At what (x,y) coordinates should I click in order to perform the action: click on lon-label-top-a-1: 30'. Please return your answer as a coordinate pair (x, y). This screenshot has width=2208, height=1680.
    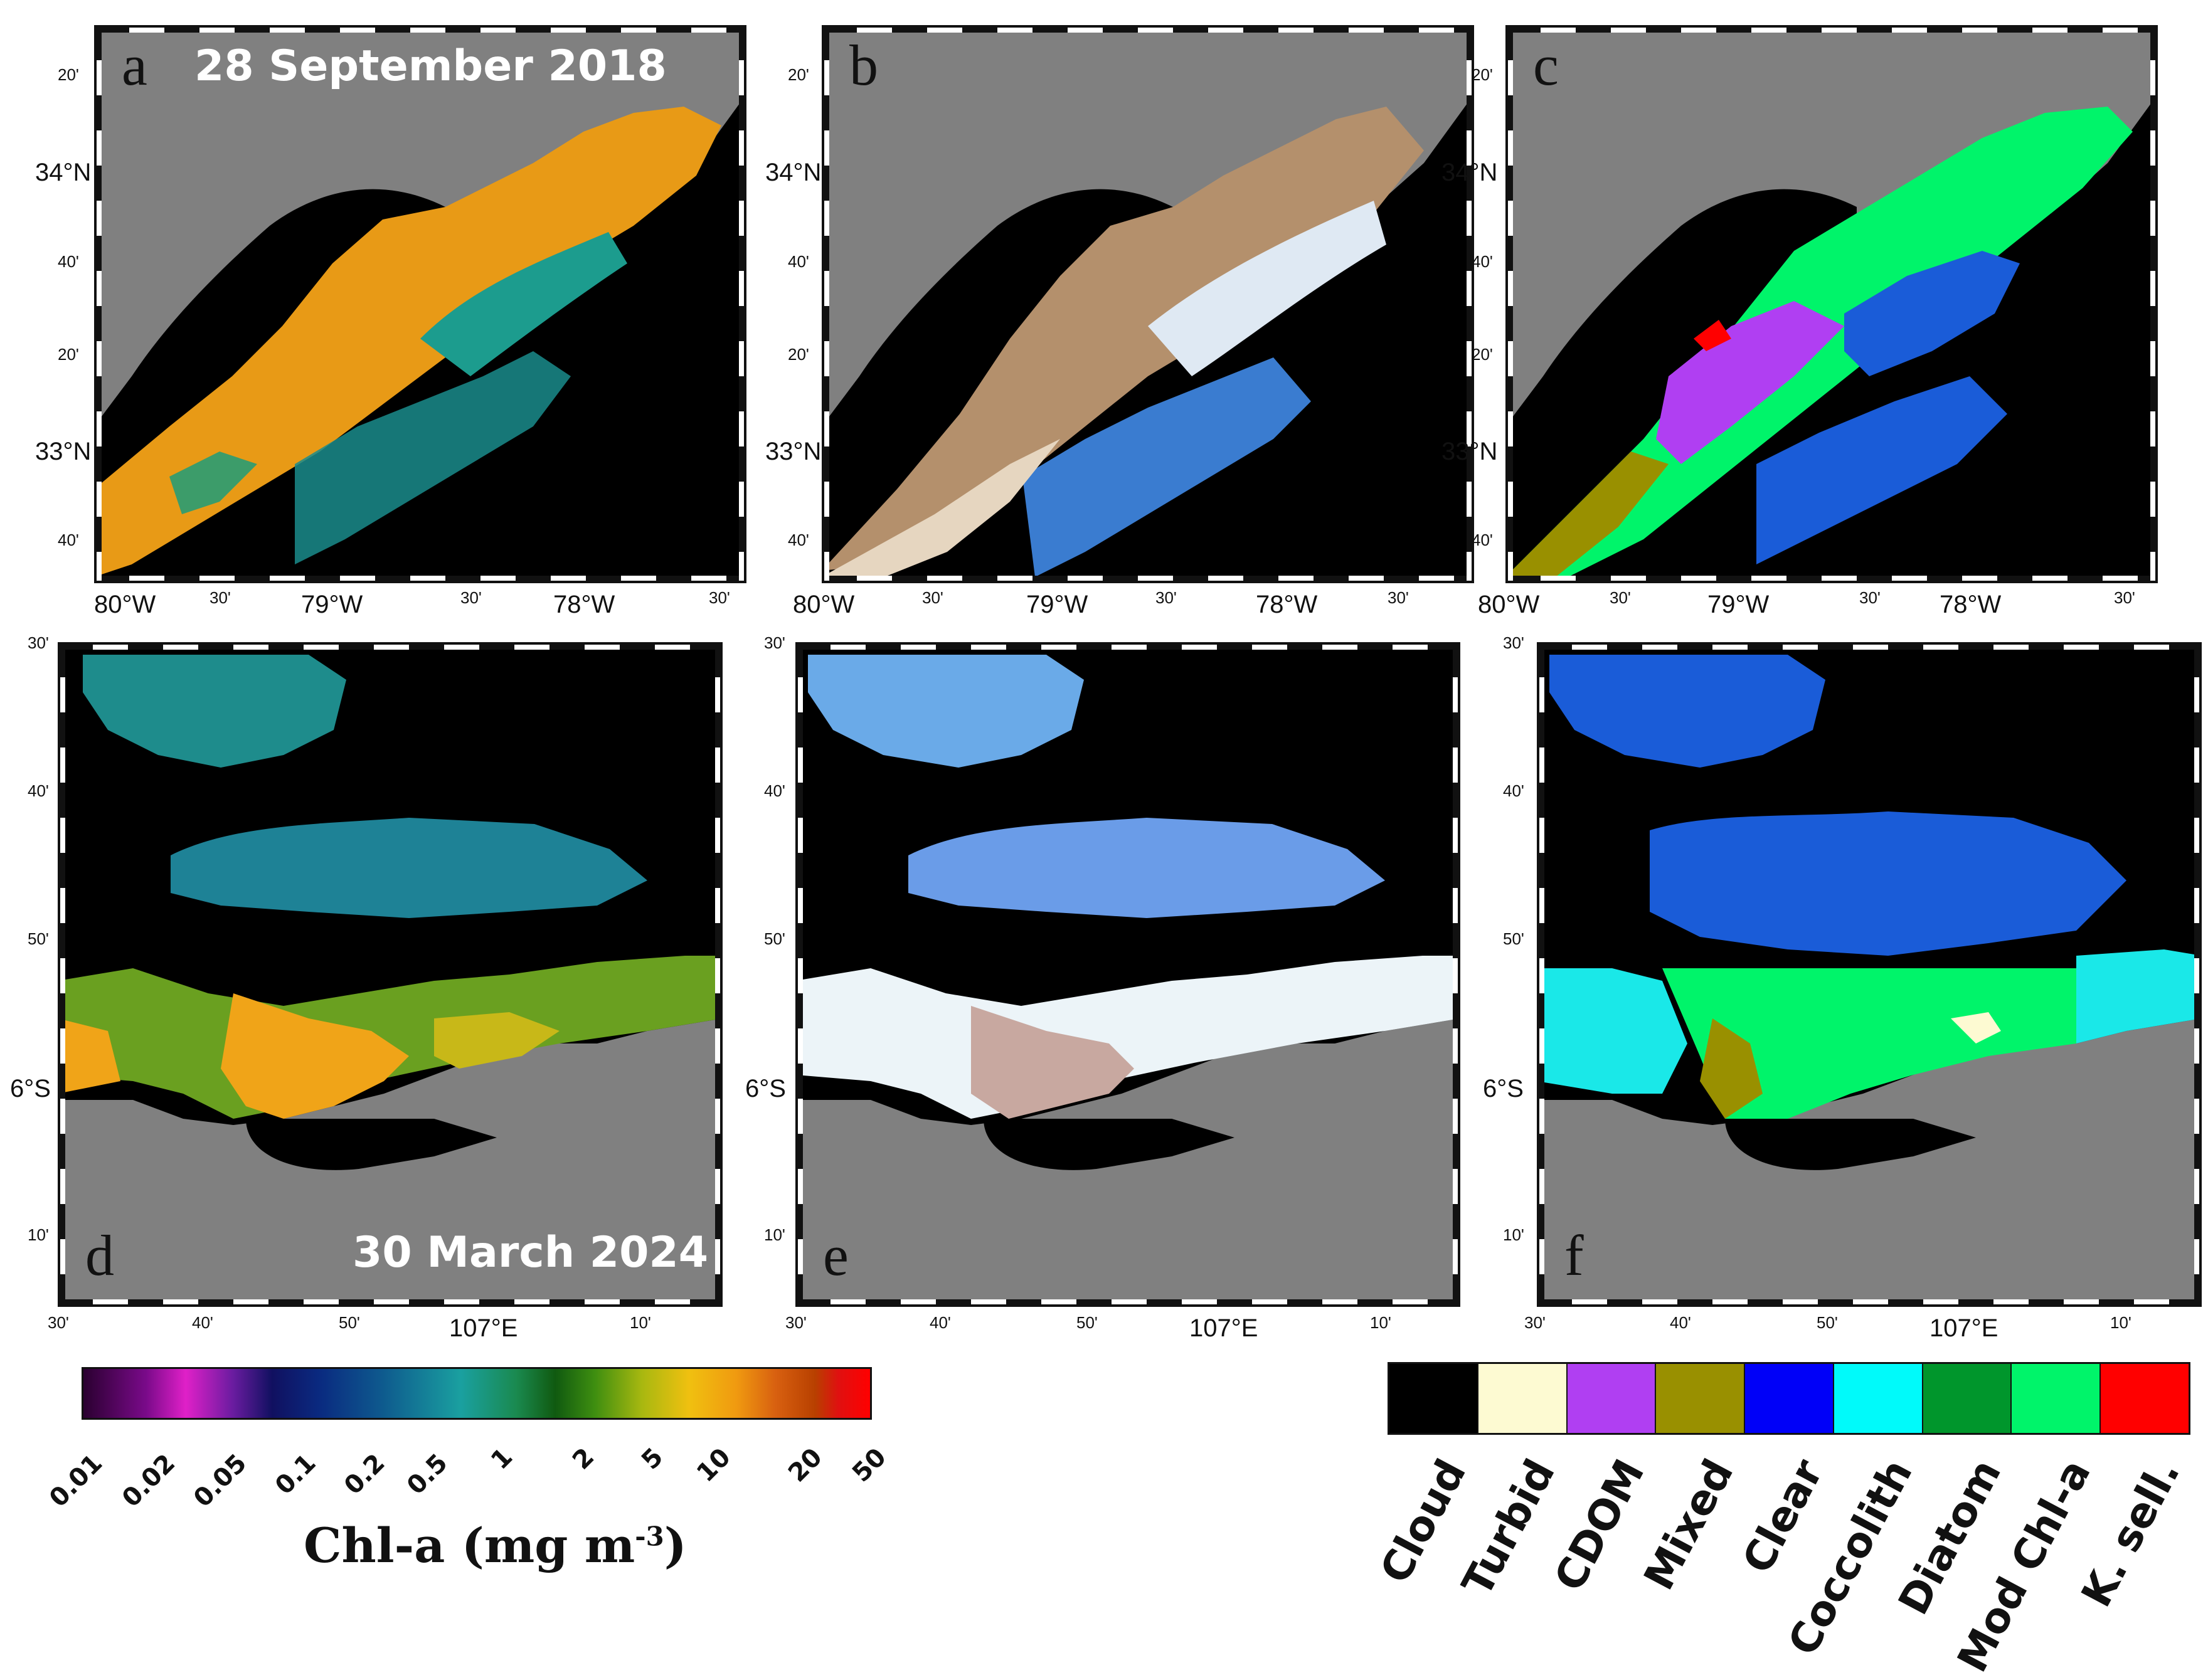
    Looking at the image, I should click on (220, 597).